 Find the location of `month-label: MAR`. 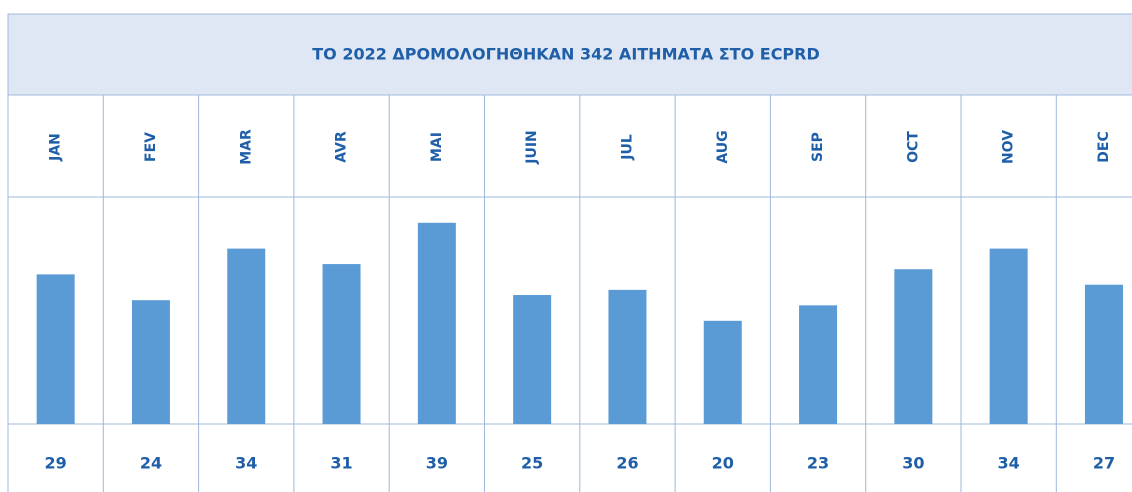

month-label: MAR is located at coordinates (246, 147).